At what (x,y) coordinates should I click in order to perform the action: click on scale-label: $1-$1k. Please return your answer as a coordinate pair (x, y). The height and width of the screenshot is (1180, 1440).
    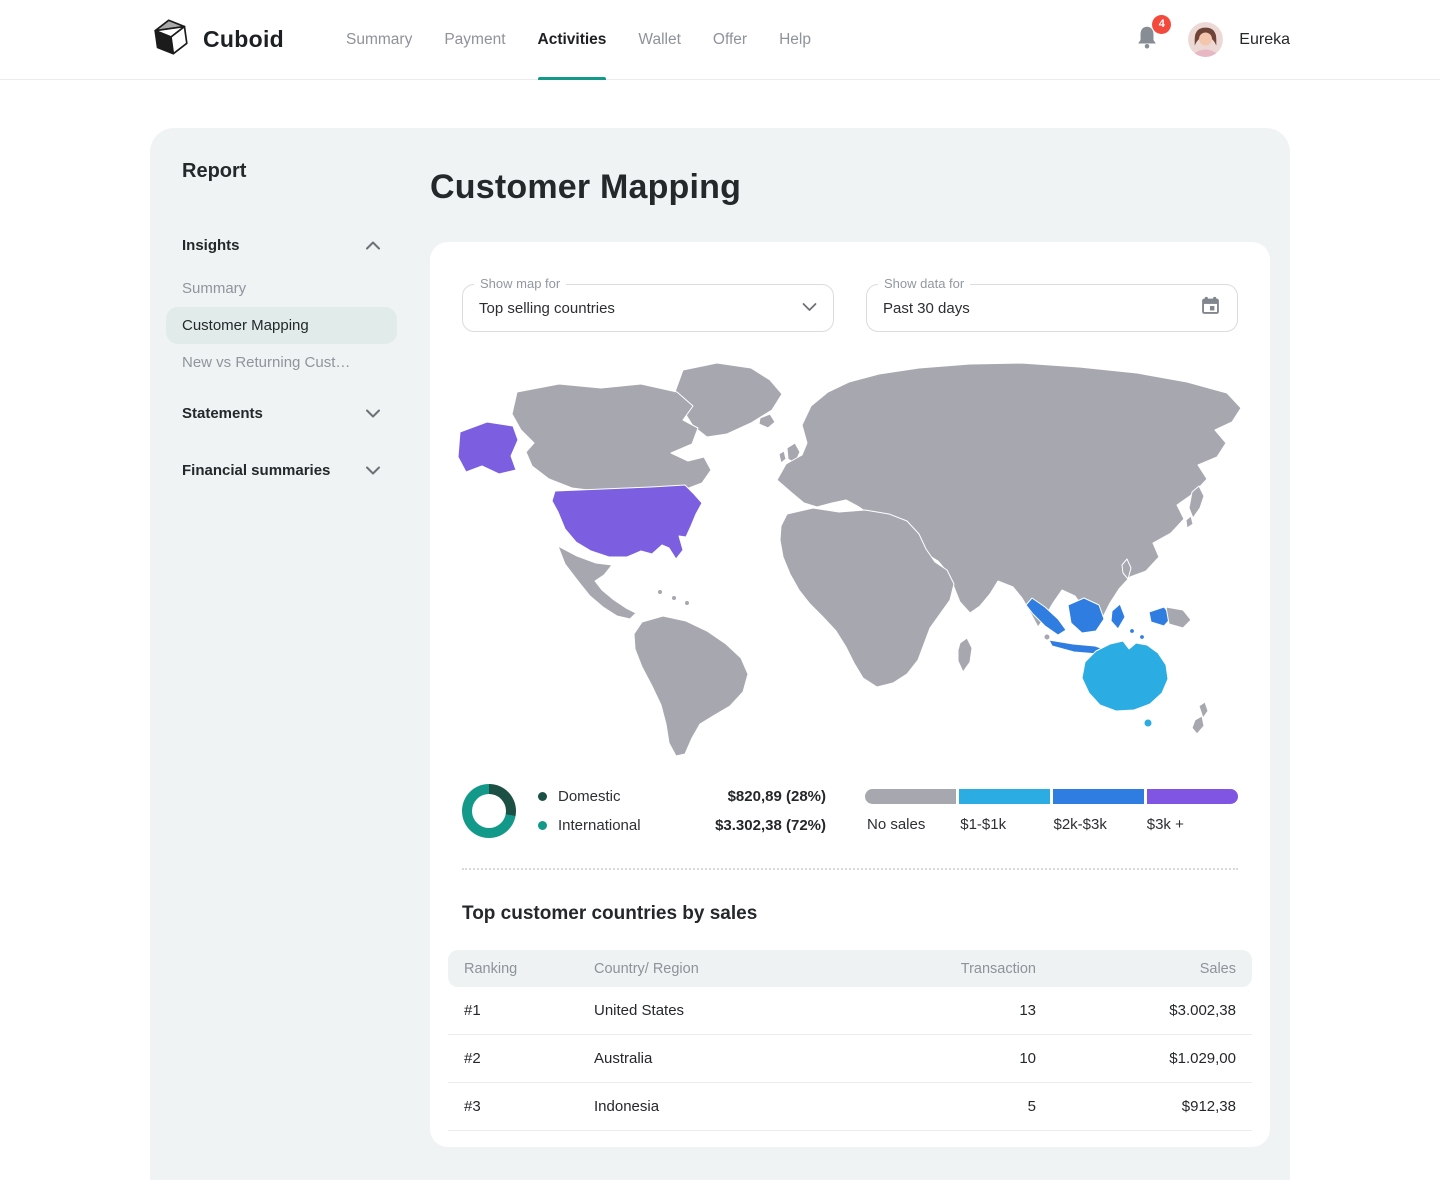
    Looking at the image, I should click on (983, 824).